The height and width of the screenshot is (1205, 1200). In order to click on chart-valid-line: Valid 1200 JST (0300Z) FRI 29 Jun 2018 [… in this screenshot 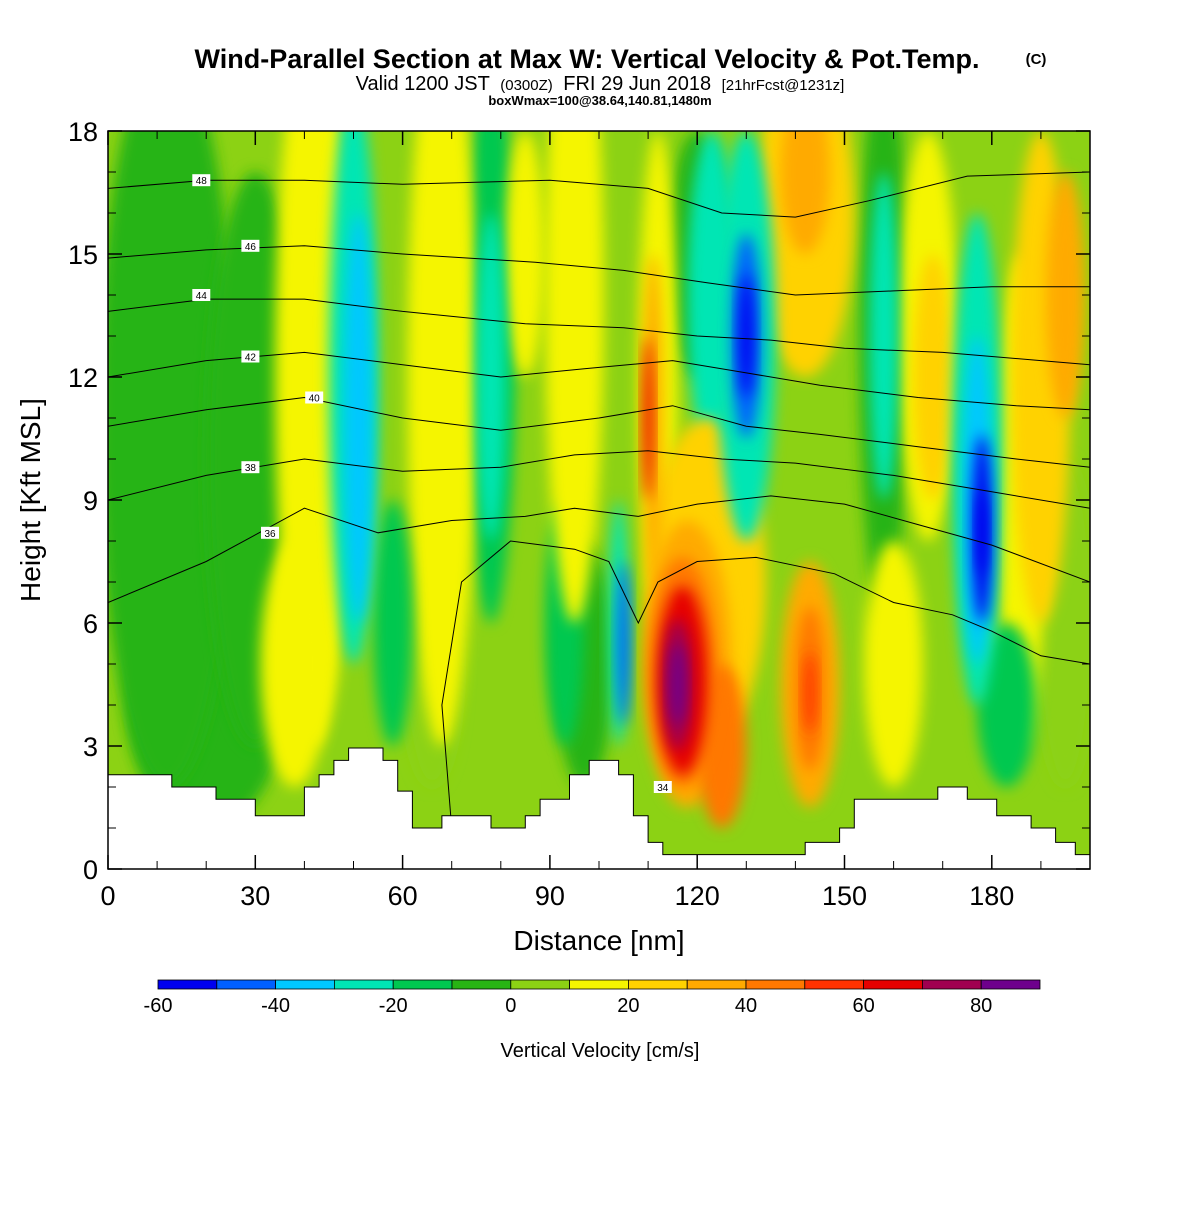, I will do `click(600, 84)`.